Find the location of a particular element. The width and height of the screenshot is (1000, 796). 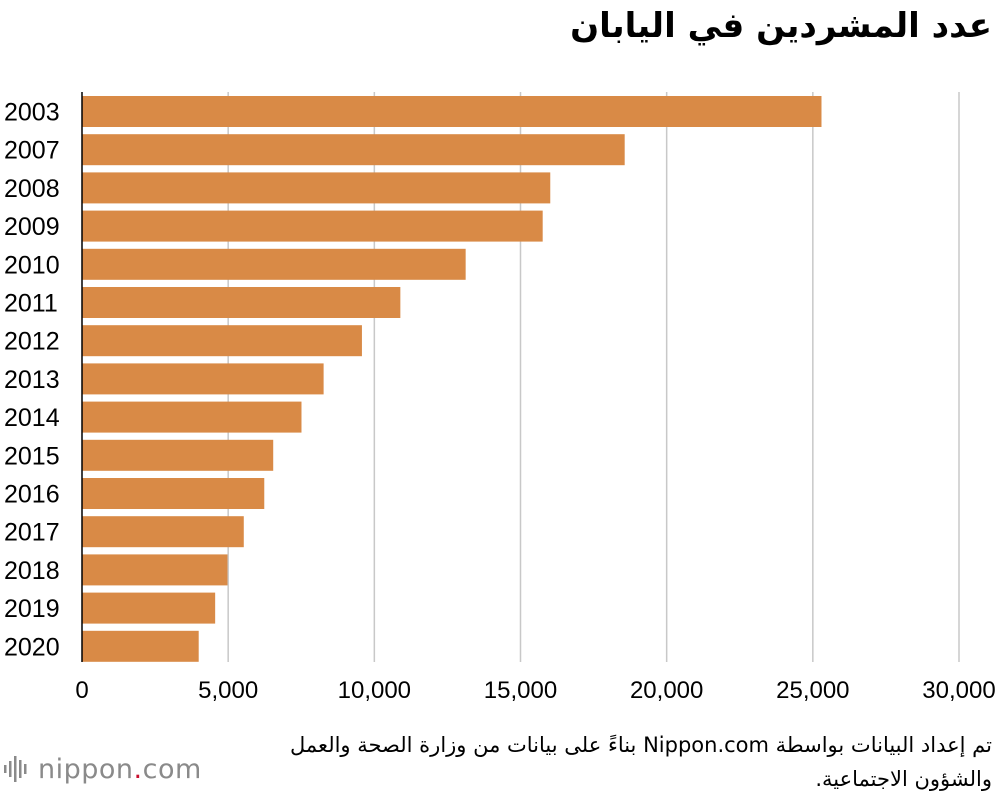

x-axis-tick-labels: 0 5,000 10,000 15,000 20,000 25,000 30,000 is located at coordinates (535, 690).